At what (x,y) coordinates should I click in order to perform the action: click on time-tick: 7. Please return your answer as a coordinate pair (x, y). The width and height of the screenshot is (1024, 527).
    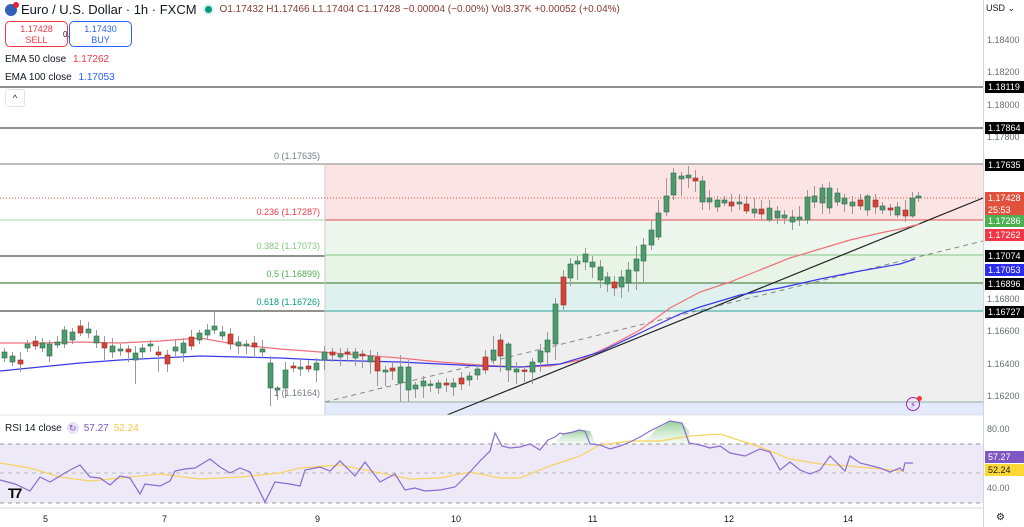
    Looking at the image, I should click on (165, 519).